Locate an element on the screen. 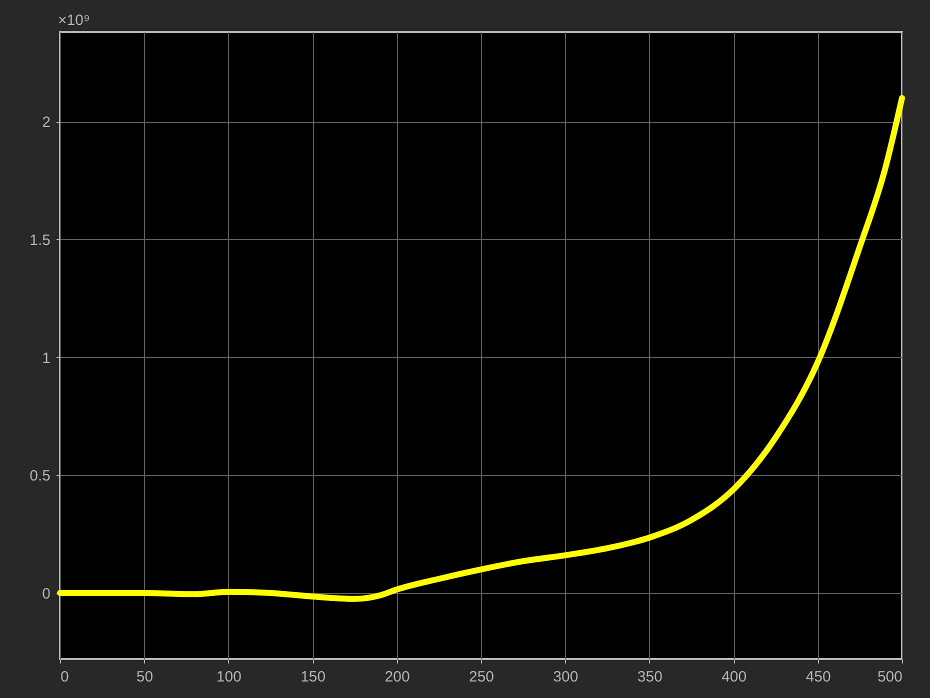  y-tick-label: 0 is located at coordinates (46, 594).